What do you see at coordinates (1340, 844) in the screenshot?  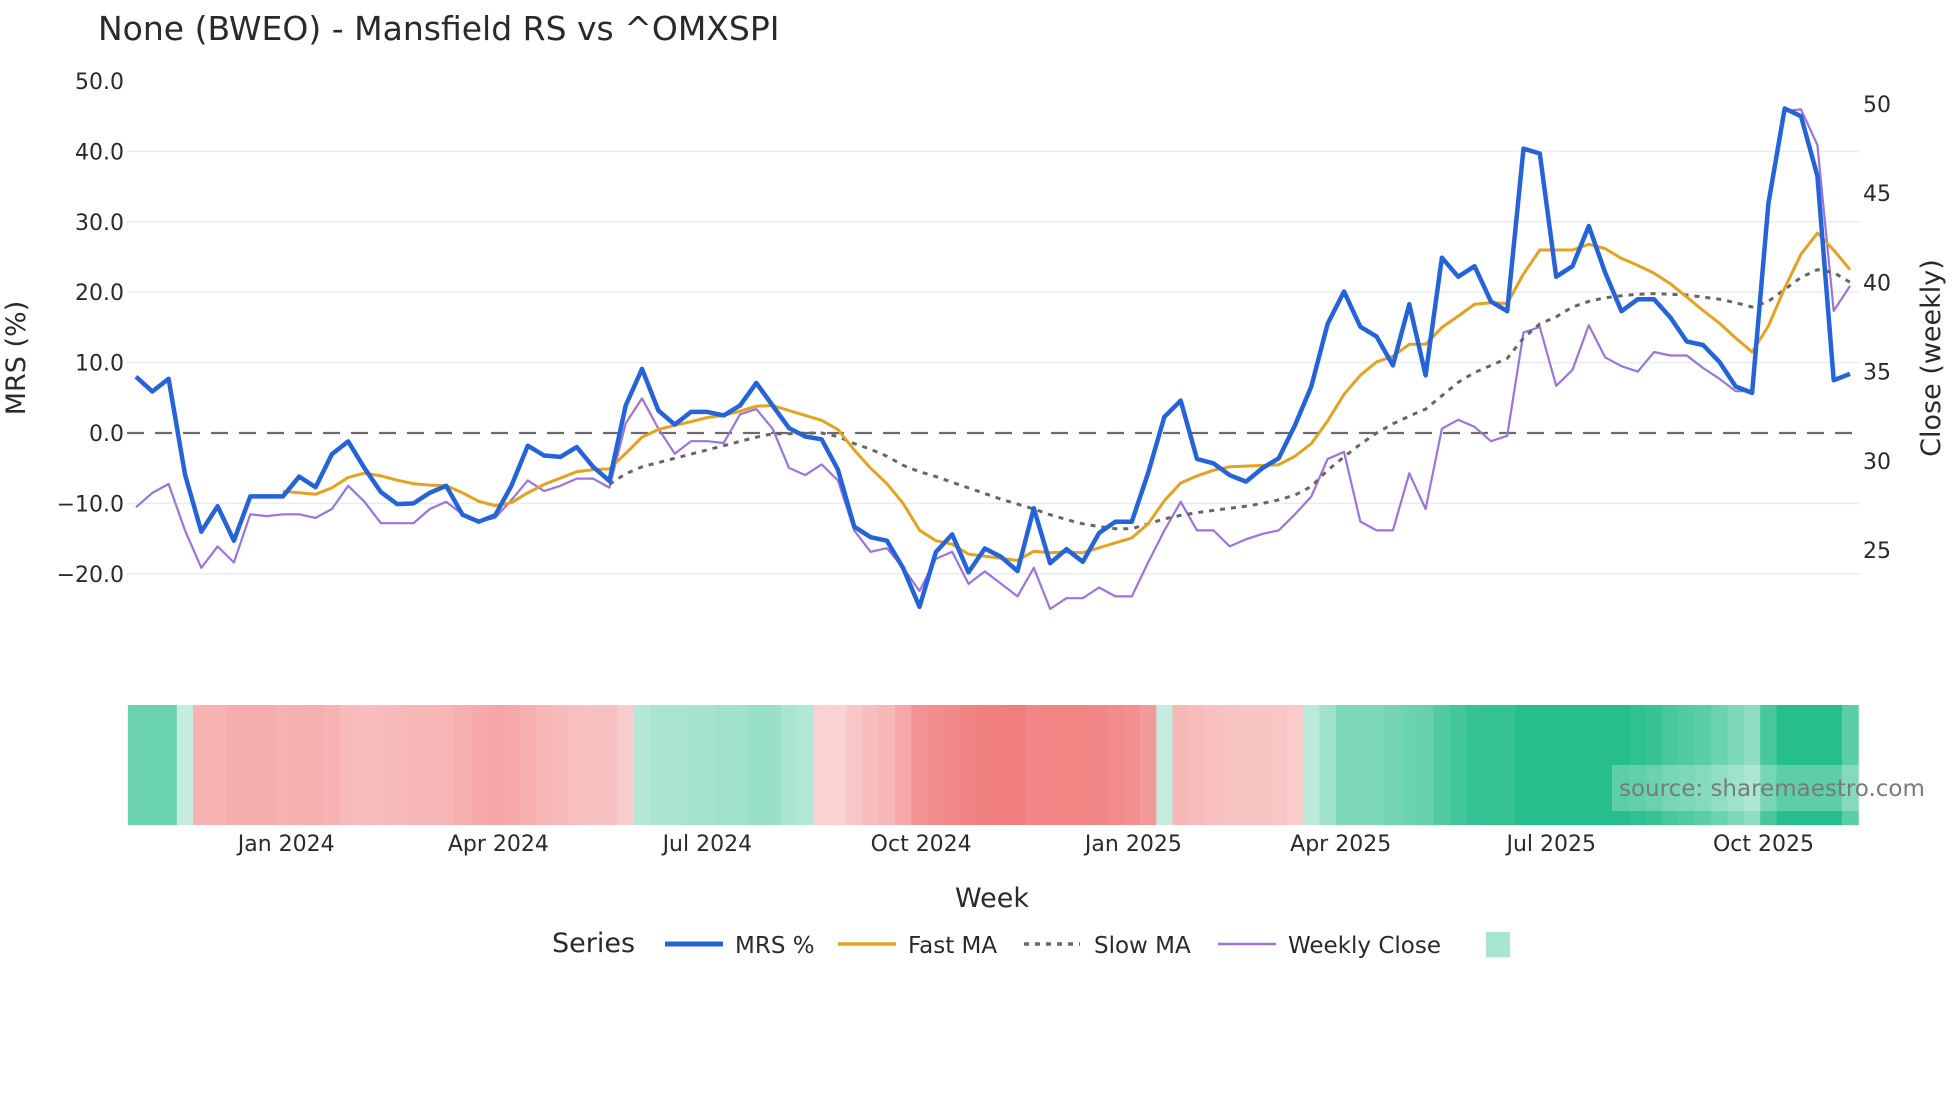 I see `x-tick-label: Apr 2025` at bounding box center [1340, 844].